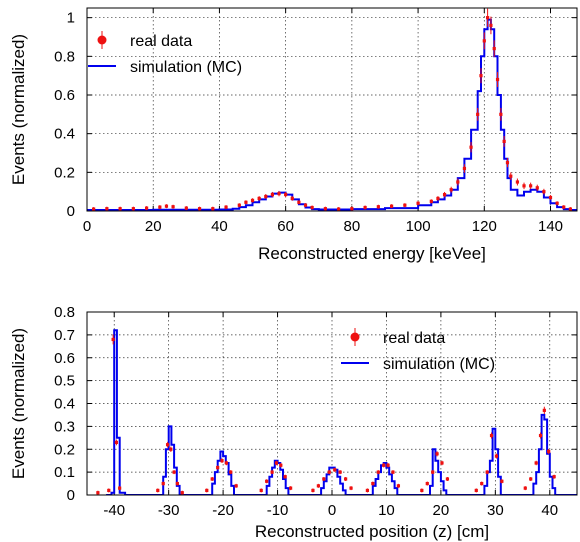 This screenshot has width=580, height=542. What do you see at coordinates (223, 510) in the screenshot?
I see `x-tick-label: -20` at bounding box center [223, 510].